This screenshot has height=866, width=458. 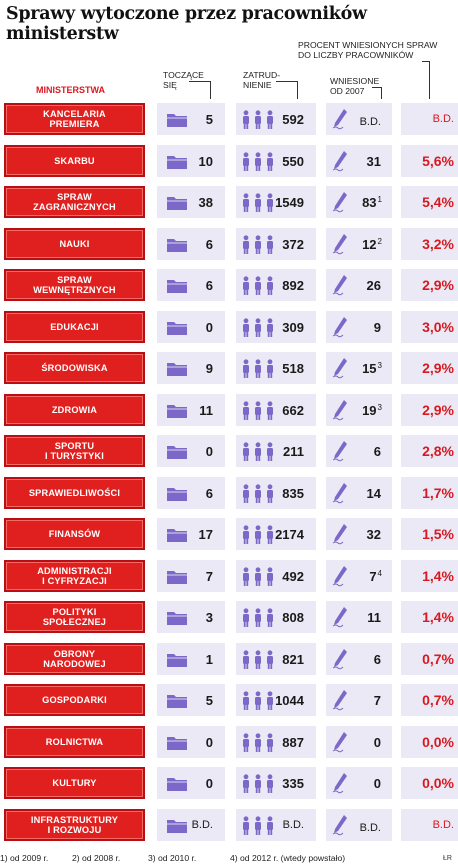 What do you see at coordinates (359, 326) in the screenshot?
I see `filed-cell: 9` at bounding box center [359, 326].